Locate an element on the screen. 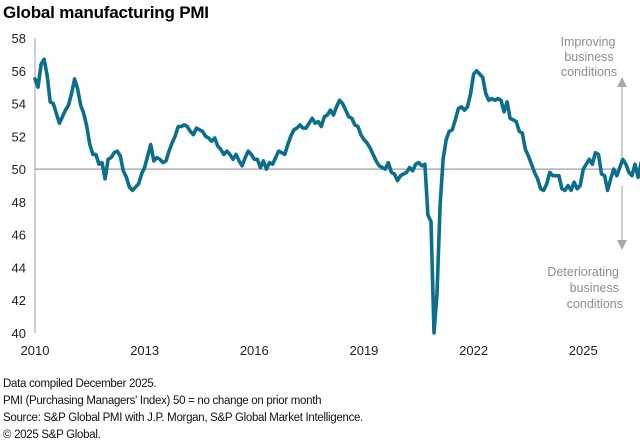 The width and height of the screenshot is (640, 448). y-tick-label: 58 is located at coordinates (19, 38).